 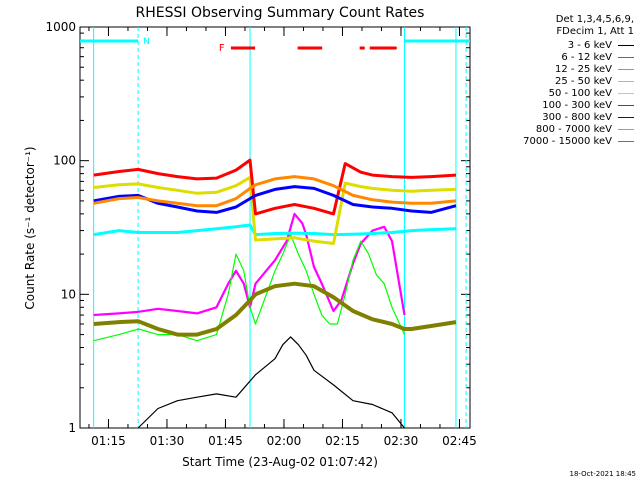 What do you see at coordinates (583, 81) in the screenshot?
I see `legend-label: 25 - 50 keV` at bounding box center [583, 81].